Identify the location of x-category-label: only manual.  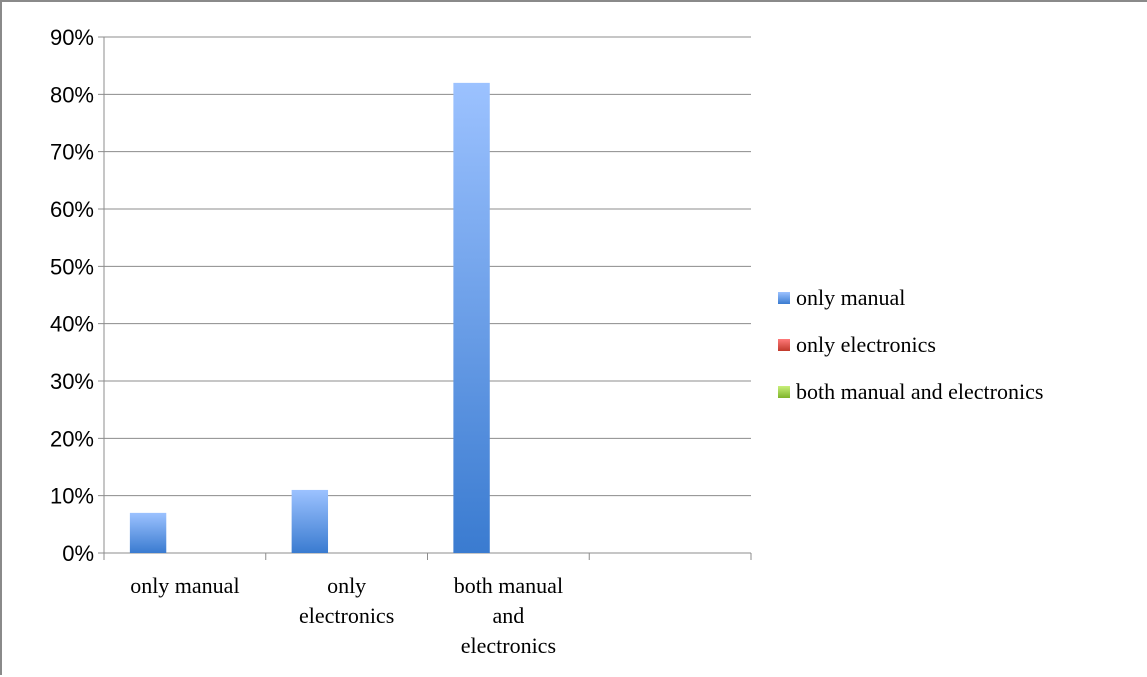
(184, 585).